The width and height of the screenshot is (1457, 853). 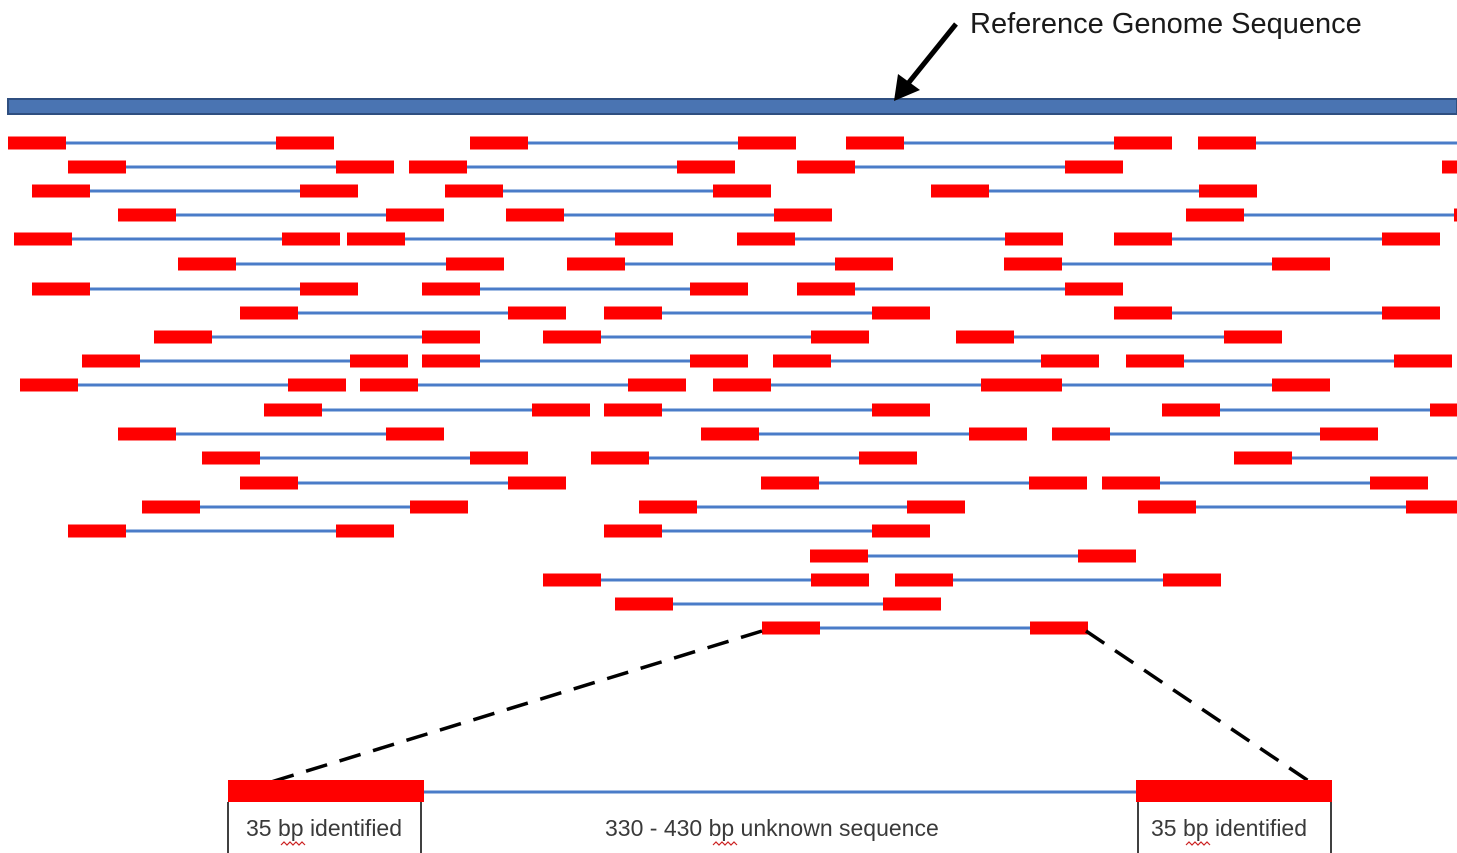 I want to click on right-read-label-box, so click(x=1234, y=827).